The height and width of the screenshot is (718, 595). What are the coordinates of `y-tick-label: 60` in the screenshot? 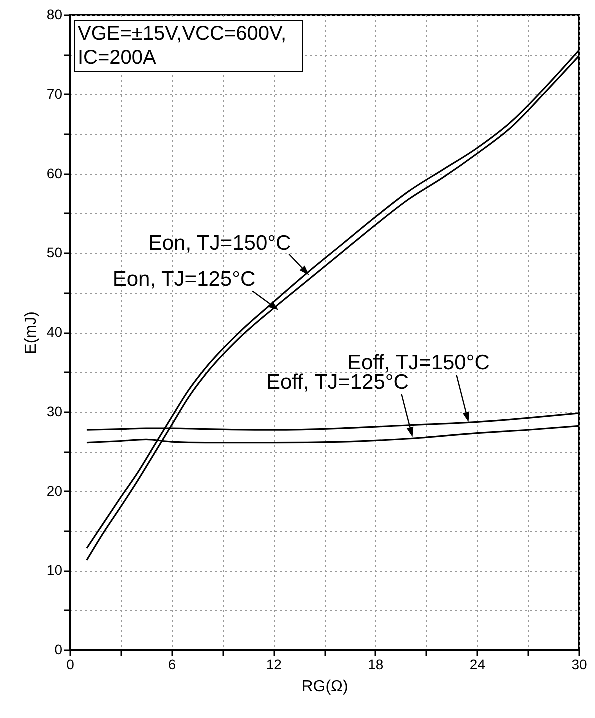 It's located at (54, 173).